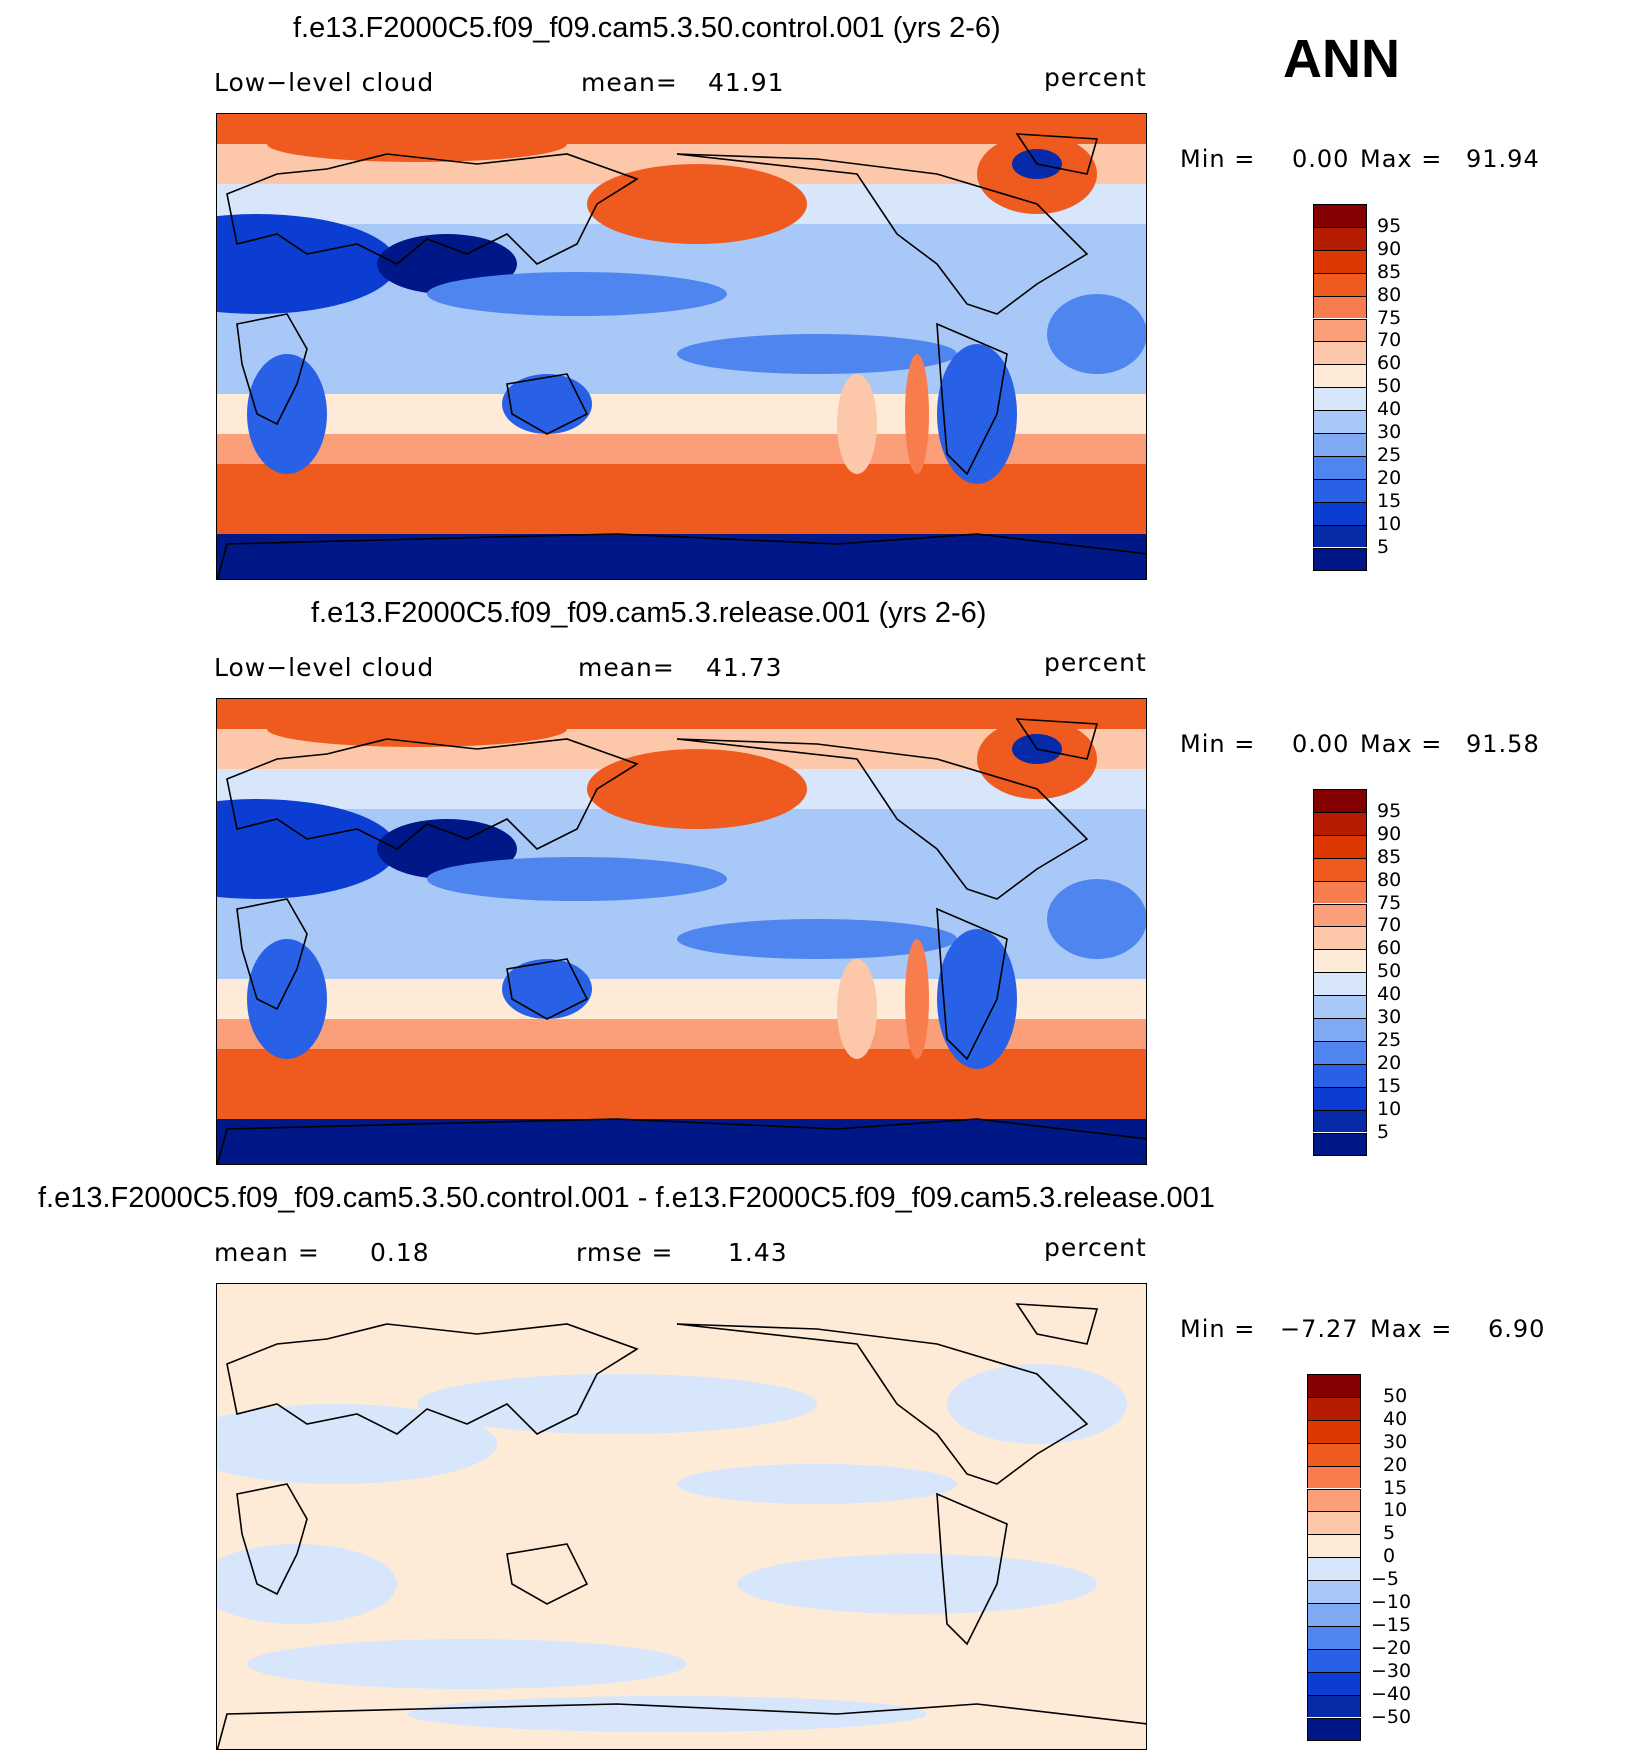 This screenshot has height=1752, width=1647. Describe the element at coordinates (1218, 1329) in the screenshot. I see `panel-3-min-label: Min =` at that location.